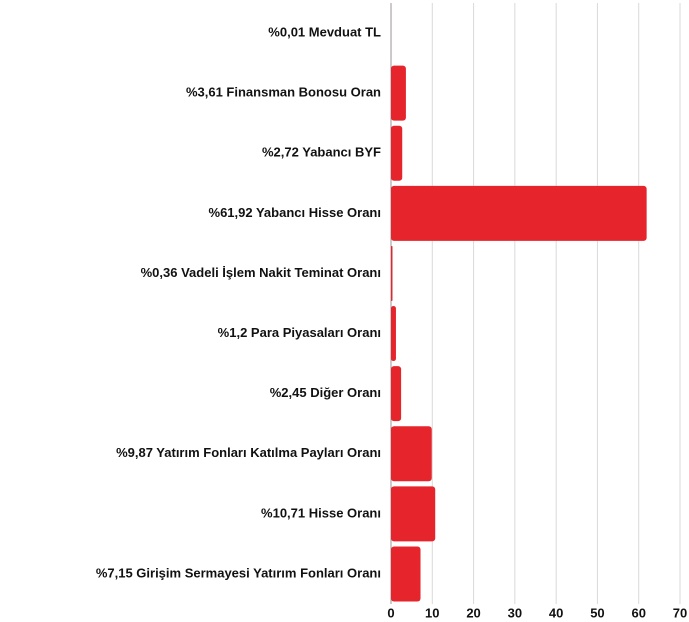 The image size is (689, 622). What do you see at coordinates (597, 612) in the screenshot?
I see `x-tick-label: 50` at bounding box center [597, 612].